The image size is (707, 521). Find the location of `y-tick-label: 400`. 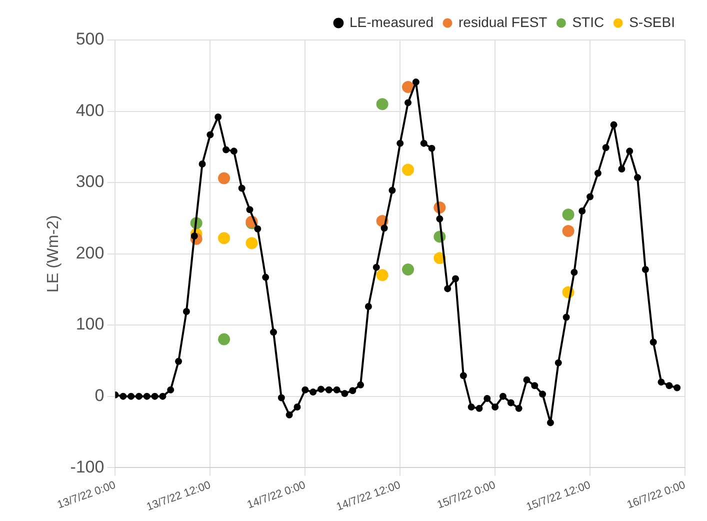

y-tick-label: 400 is located at coordinates (90, 110).